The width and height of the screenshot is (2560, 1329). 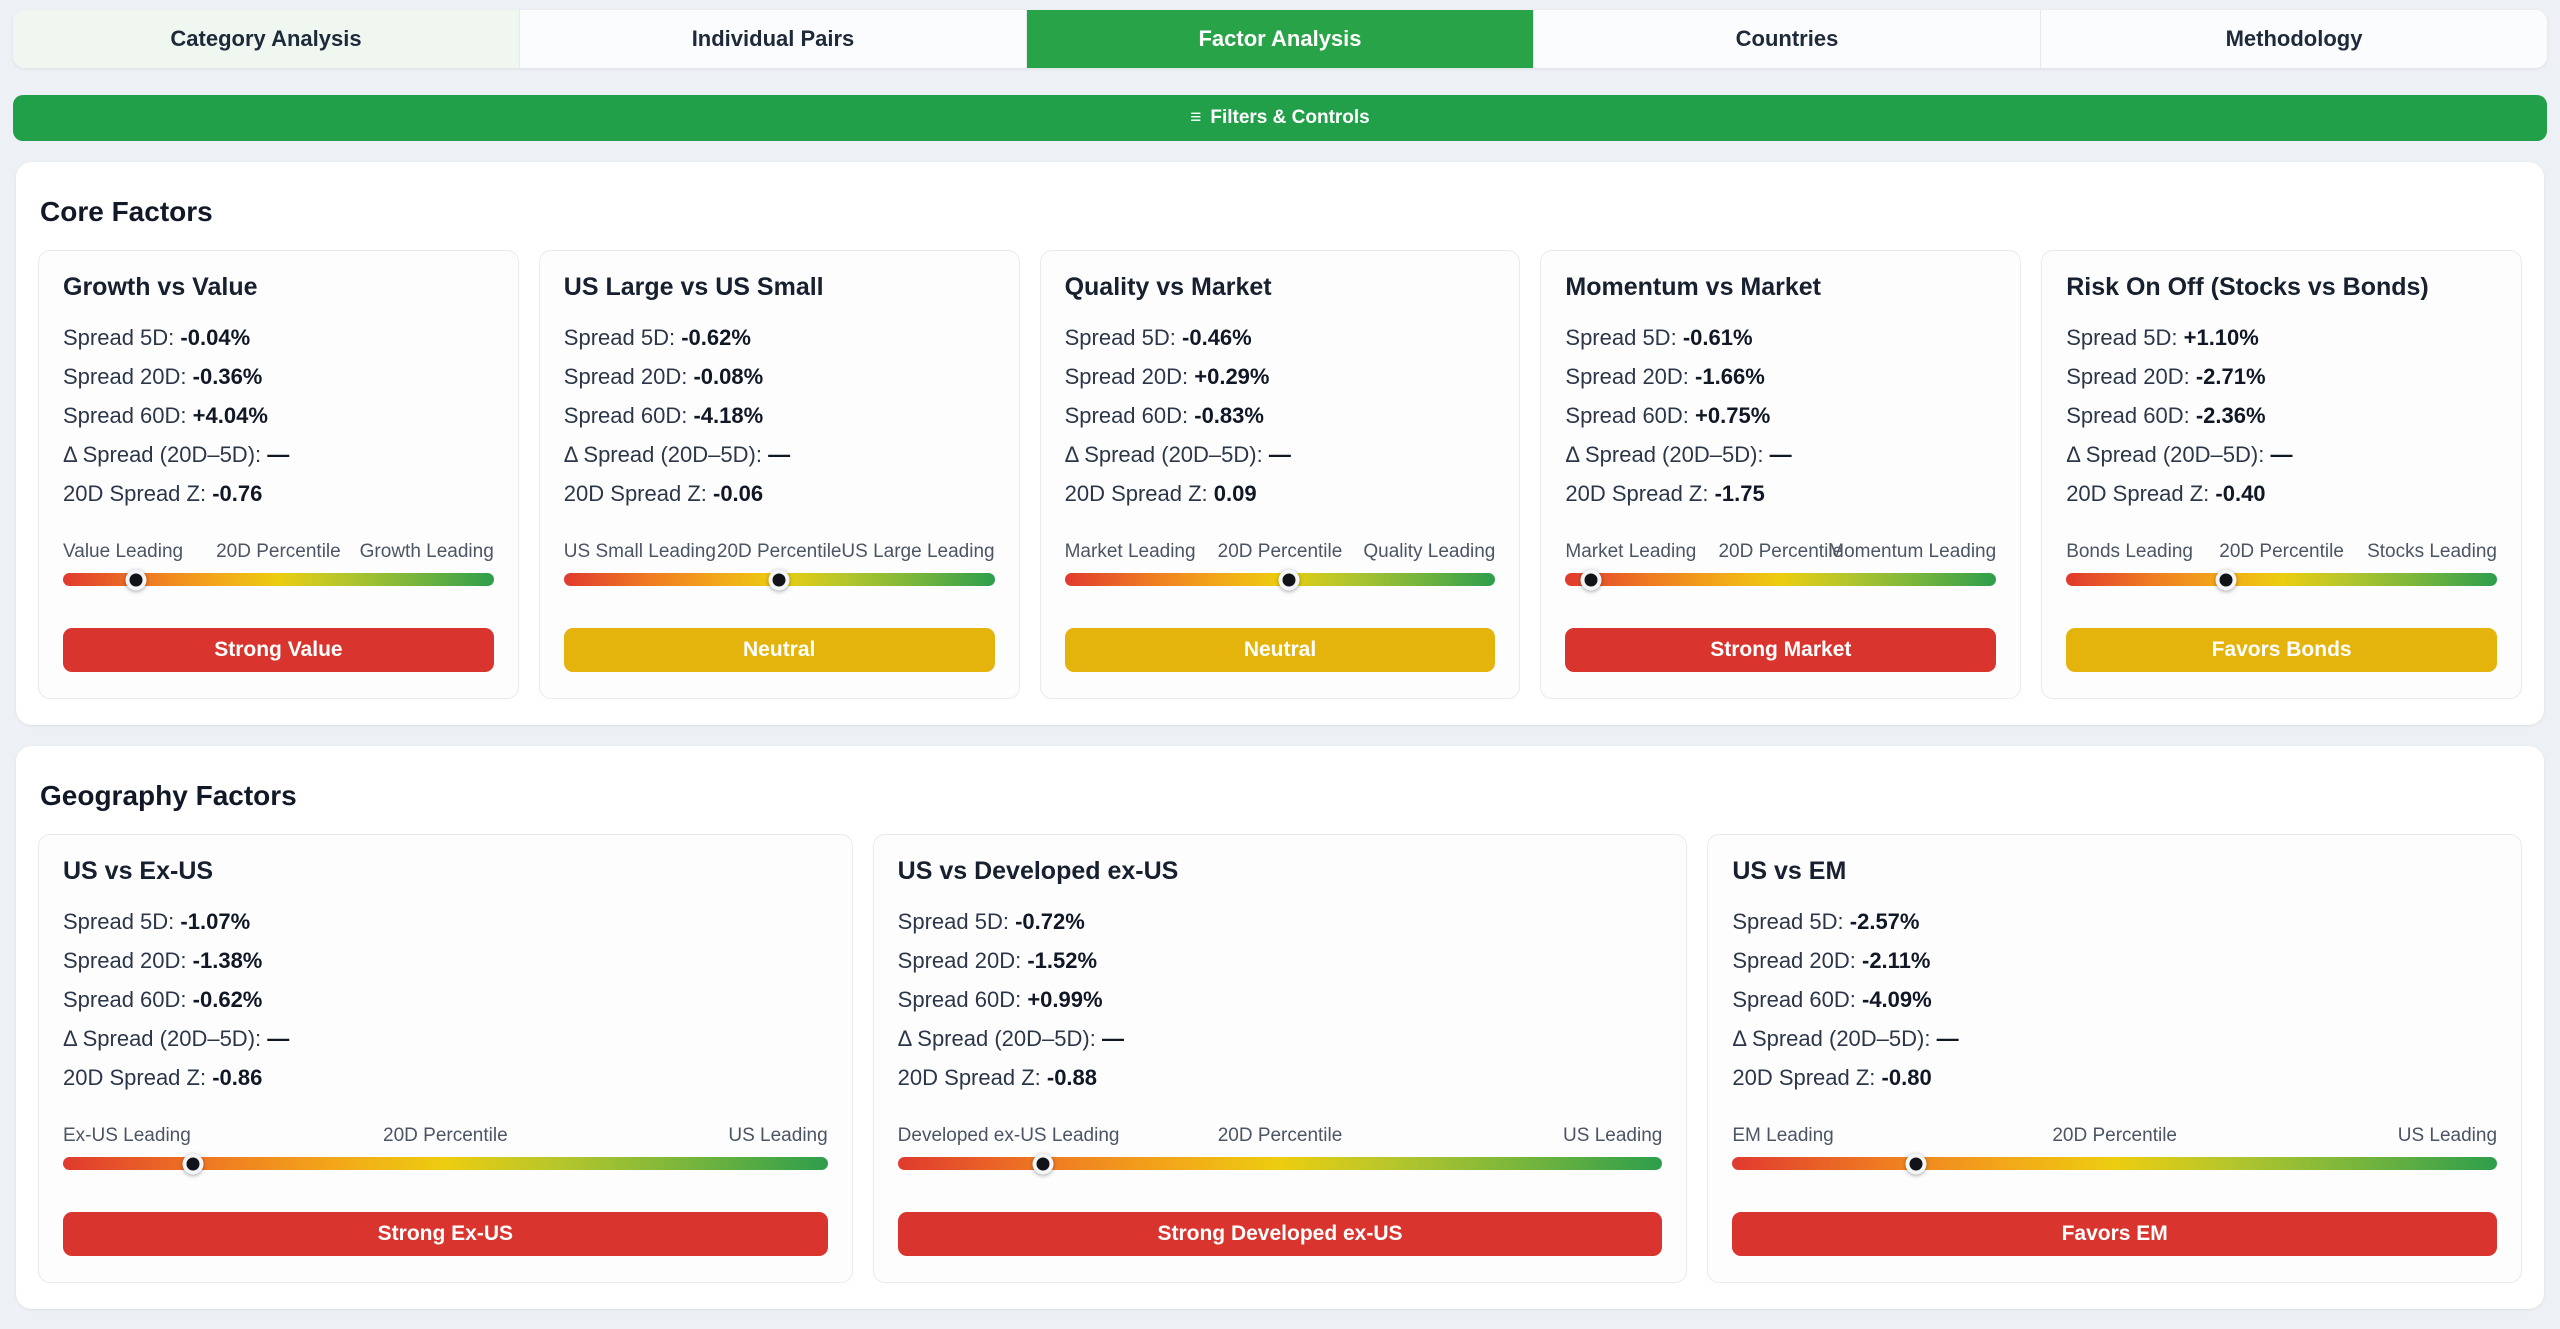 What do you see at coordinates (278, 376) in the screenshot?
I see `metric-row: Spread 20D: -0.36%` at bounding box center [278, 376].